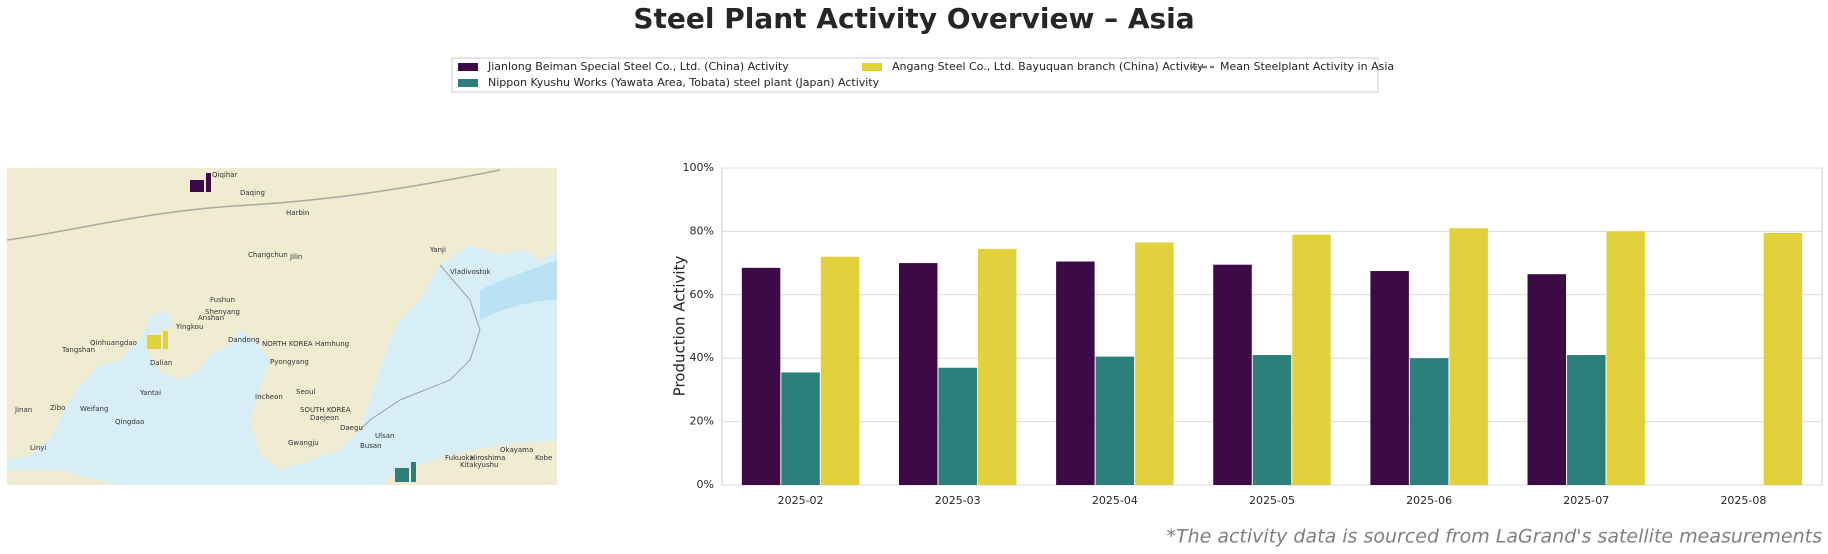  Describe the element at coordinates (38, 448) in the screenshot. I see `map-label: Linyi` at that location.